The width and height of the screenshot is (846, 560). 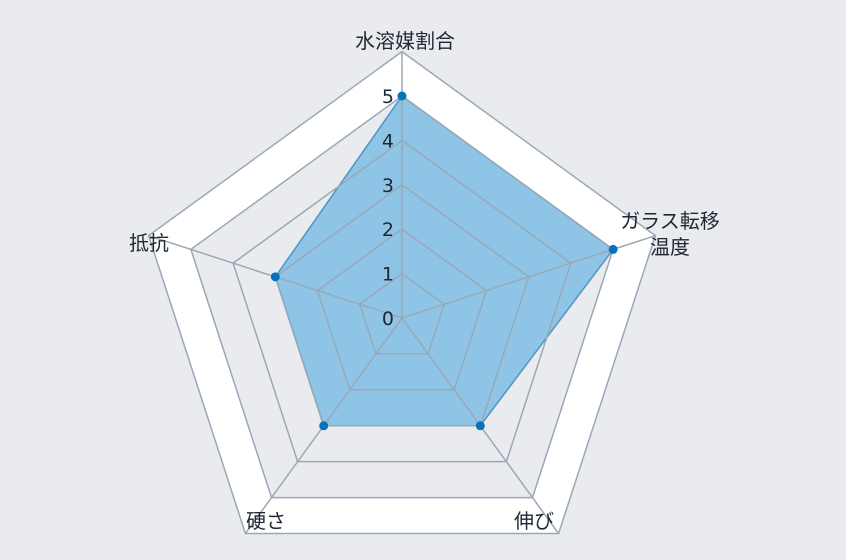 I want to click on category-label: 水溶媒割合, so click(x=405, y=41).